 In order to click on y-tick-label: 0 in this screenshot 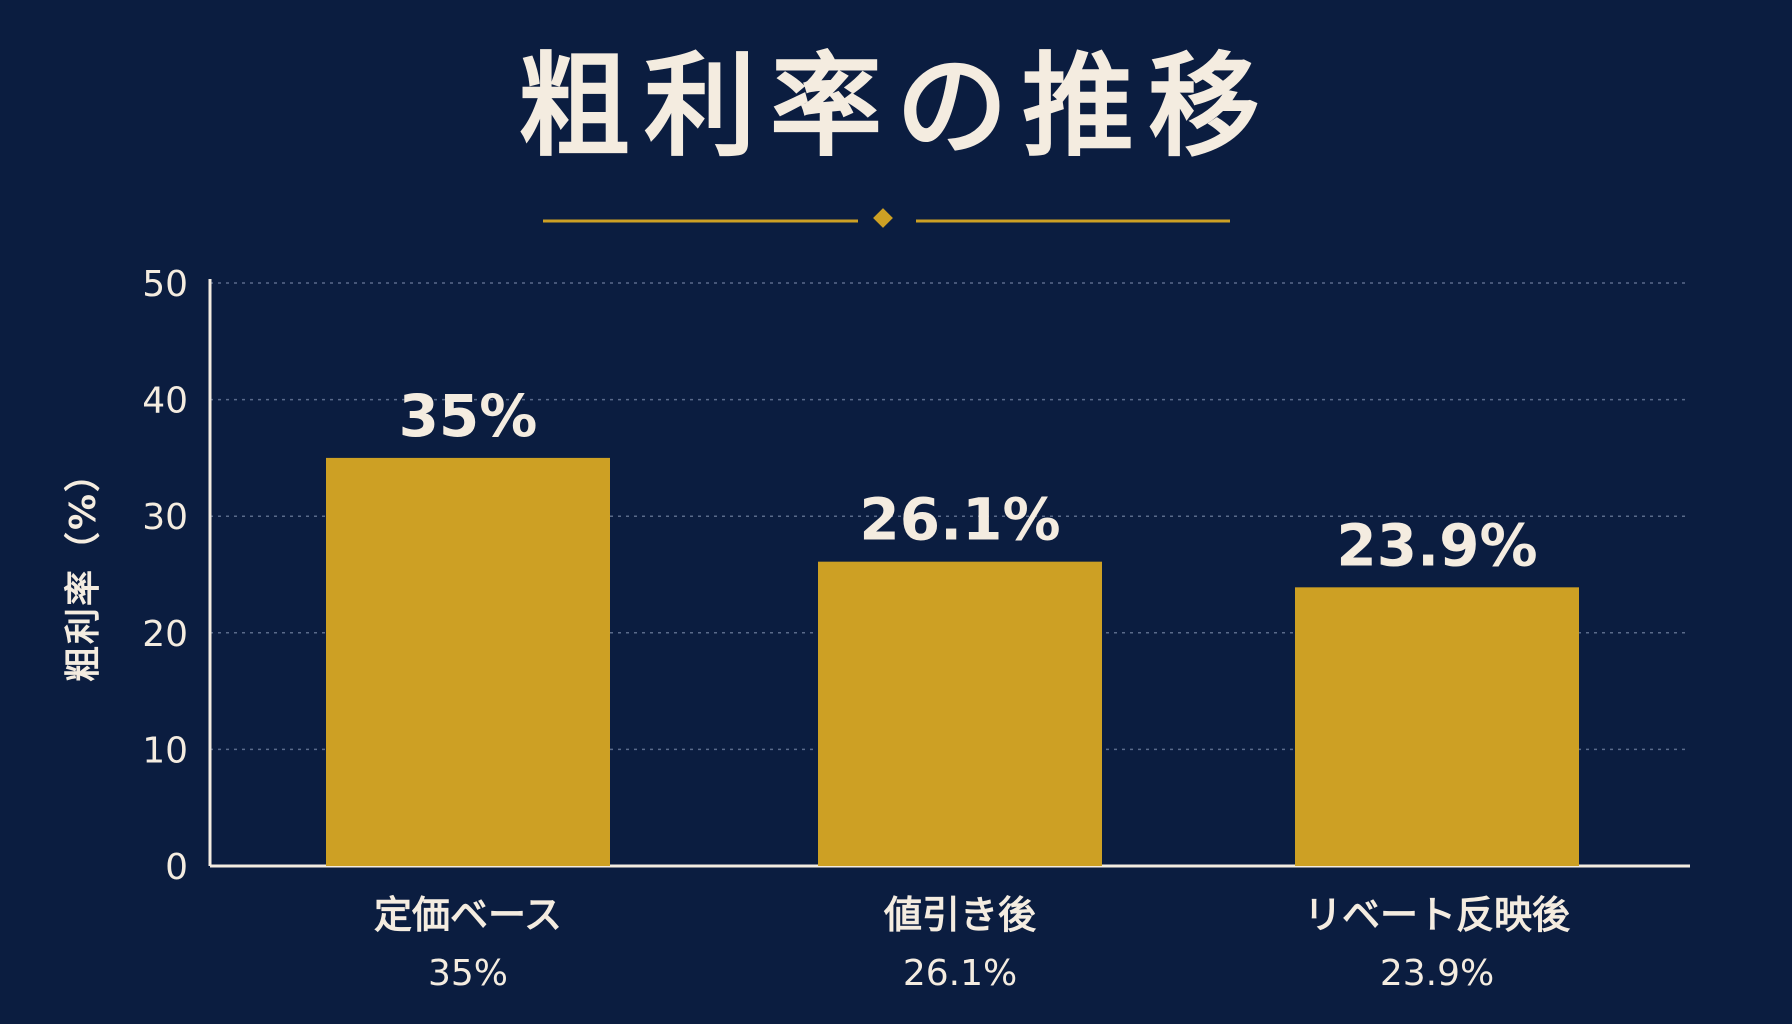, I will do `click(176, 867)`.